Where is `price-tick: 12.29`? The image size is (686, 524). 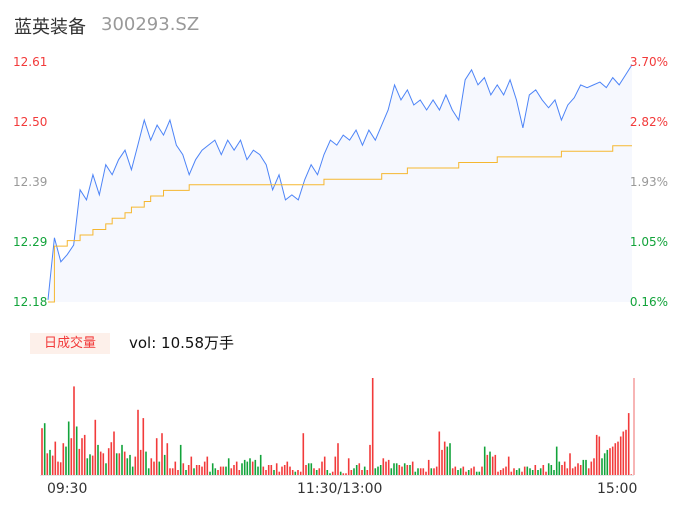
price-tick: 12.29 is located at coordinates (30, 242).